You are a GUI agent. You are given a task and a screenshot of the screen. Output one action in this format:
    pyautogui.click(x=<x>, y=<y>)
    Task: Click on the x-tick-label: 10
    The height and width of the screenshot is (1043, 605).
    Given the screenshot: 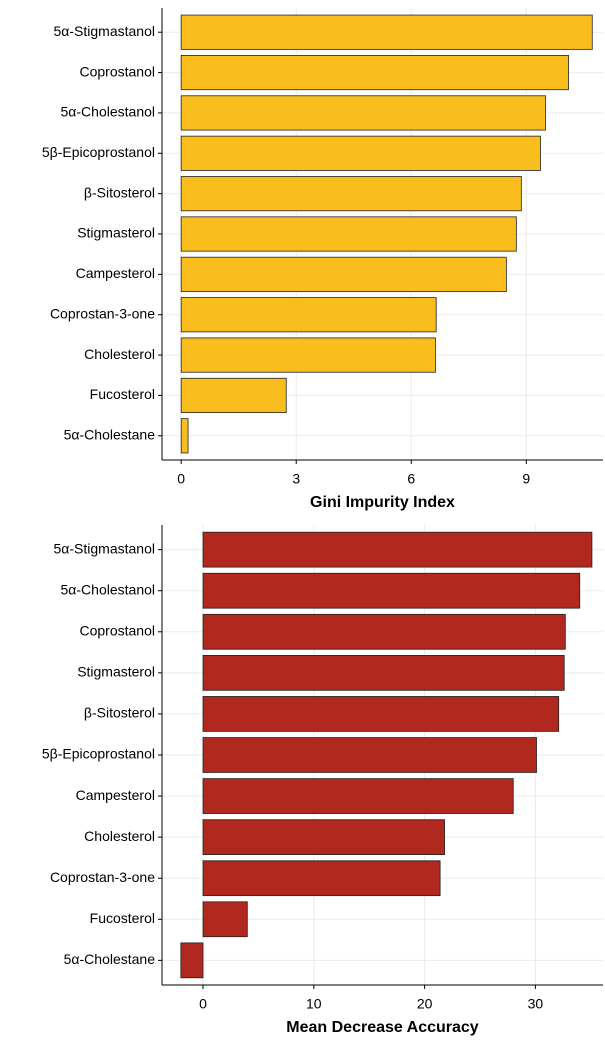 What is the action you would take?
    pyautogui.click(x=314, y=1004)
    